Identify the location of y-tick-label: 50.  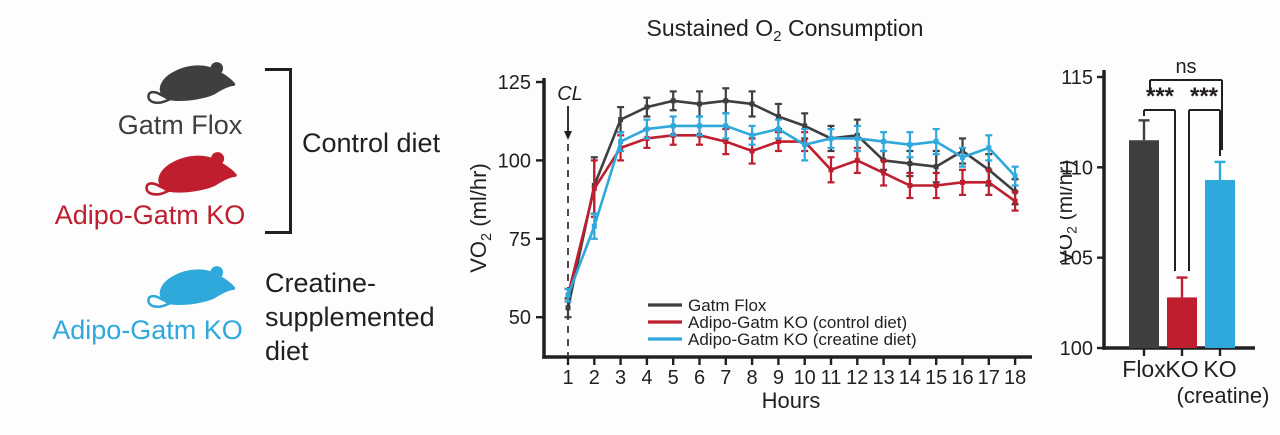
(520, 318).